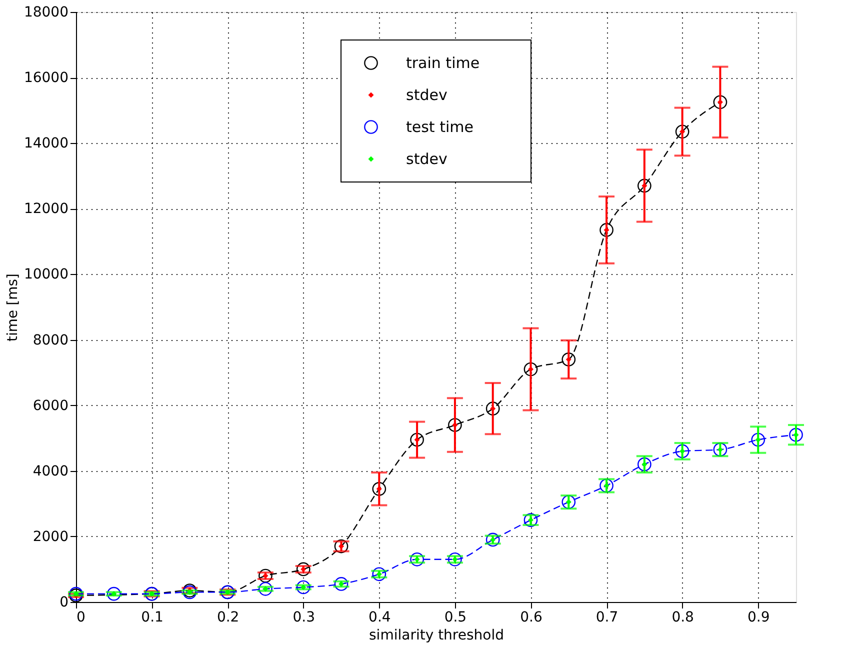 The width and height of the screenshot is (850, 666). I want to click on y-tick-label: 12000, so click(46, 209).